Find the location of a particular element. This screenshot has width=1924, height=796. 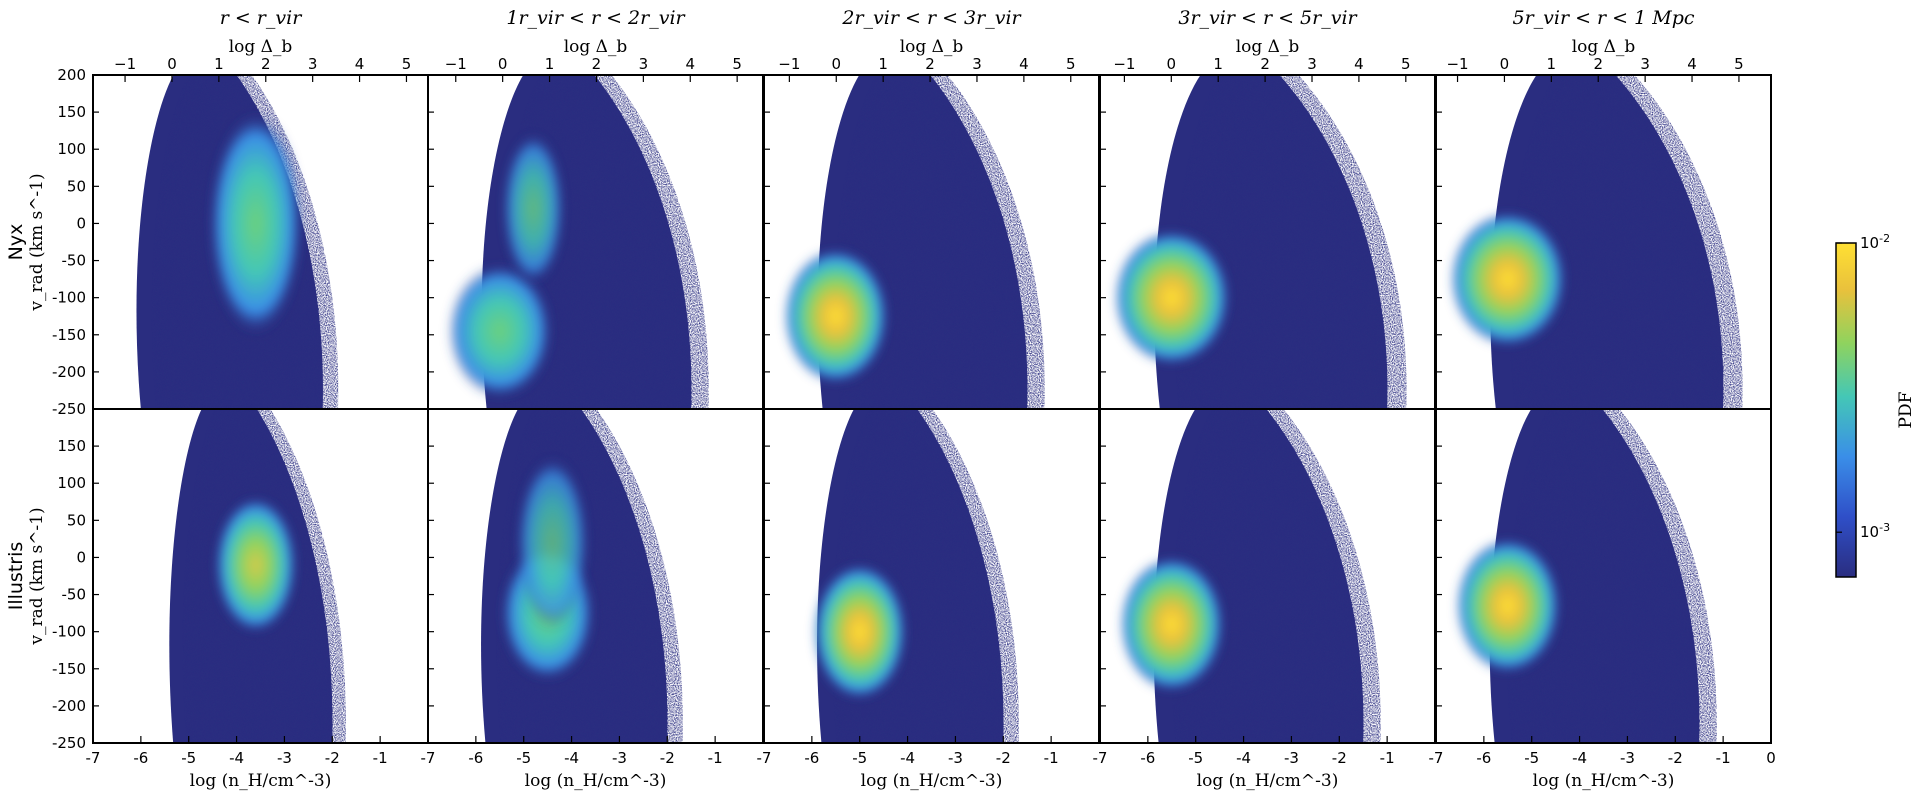

colorbar-tick-exponent: -2 is located at coordinates (1884, 238).